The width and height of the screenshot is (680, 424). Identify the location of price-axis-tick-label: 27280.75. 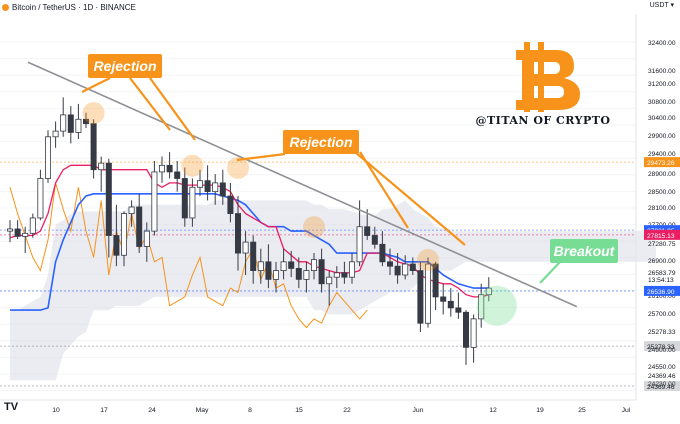
(662, 244).